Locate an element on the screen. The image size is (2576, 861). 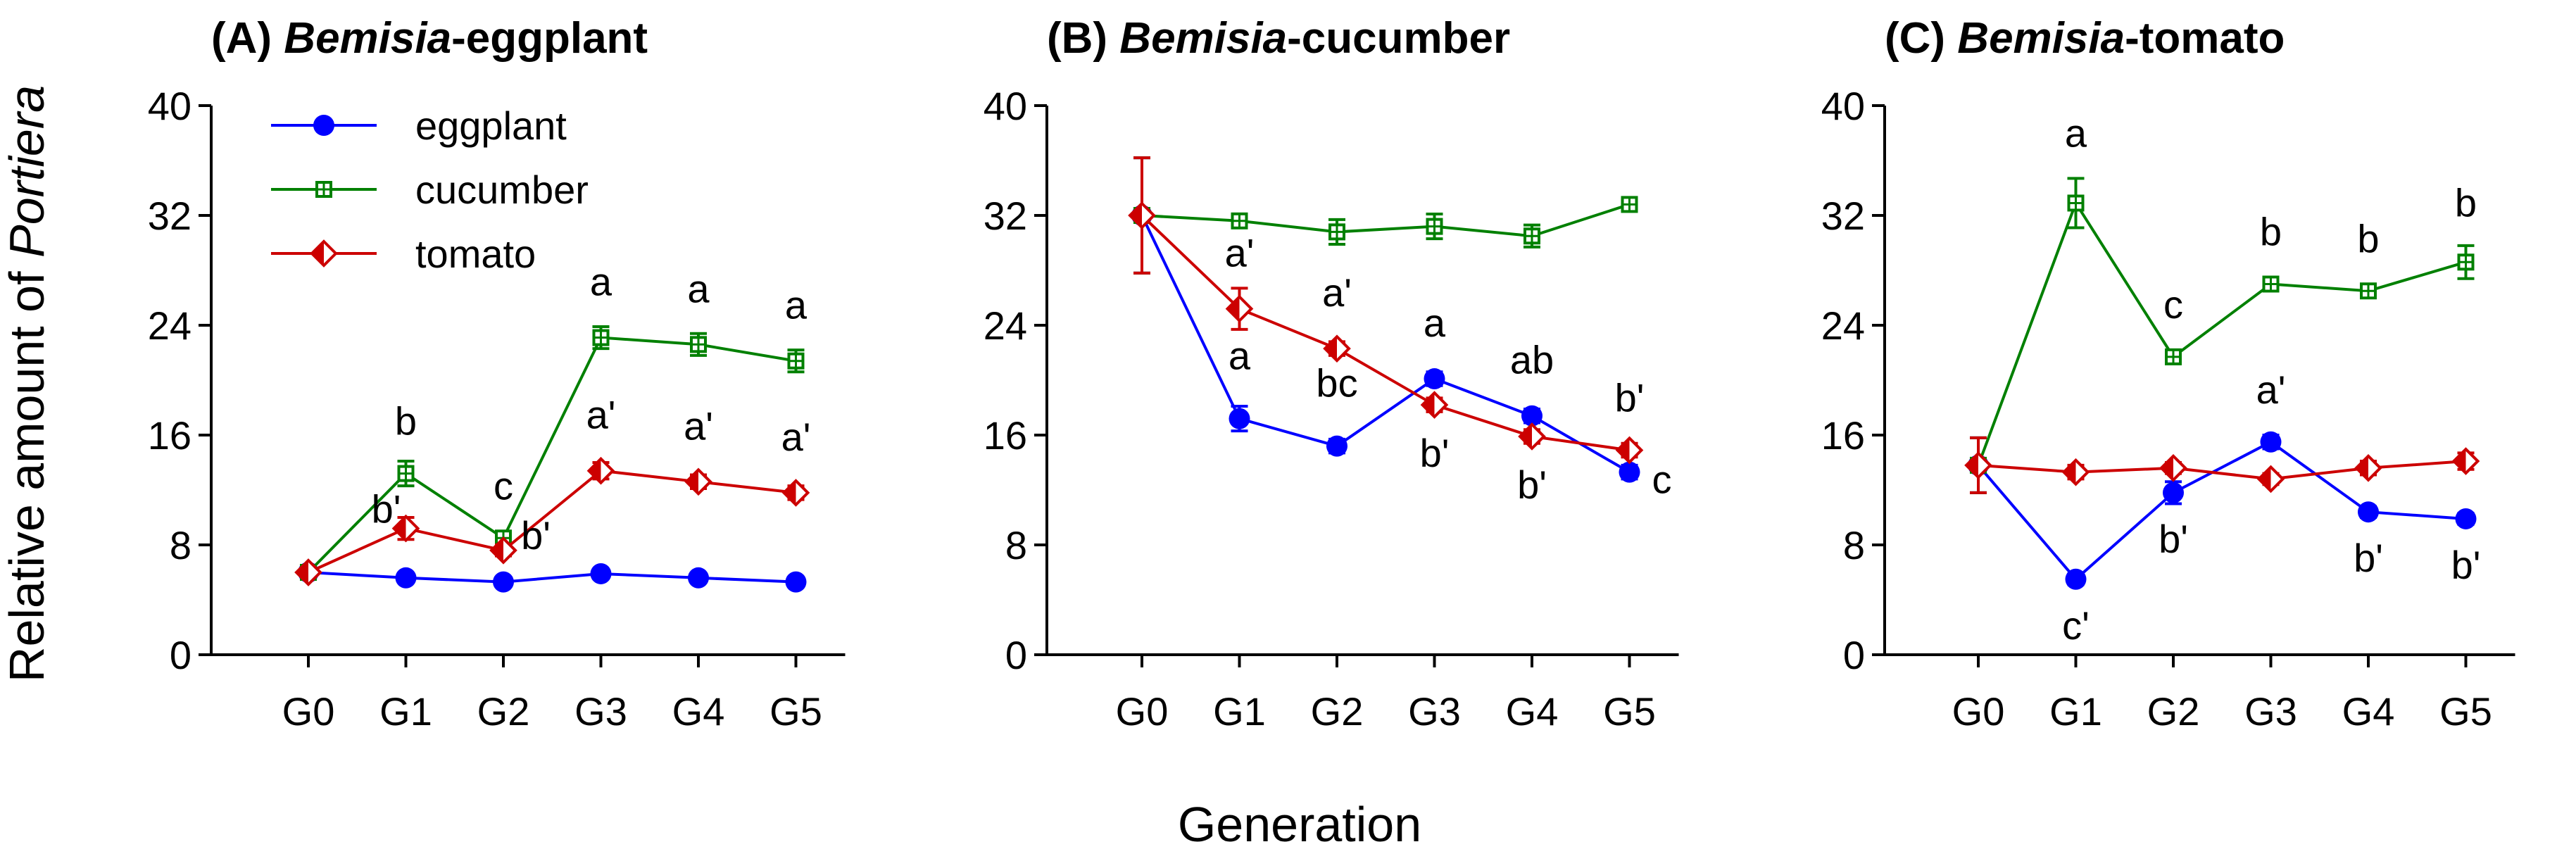
series-cucumber is located at coordinates (1386, 215).